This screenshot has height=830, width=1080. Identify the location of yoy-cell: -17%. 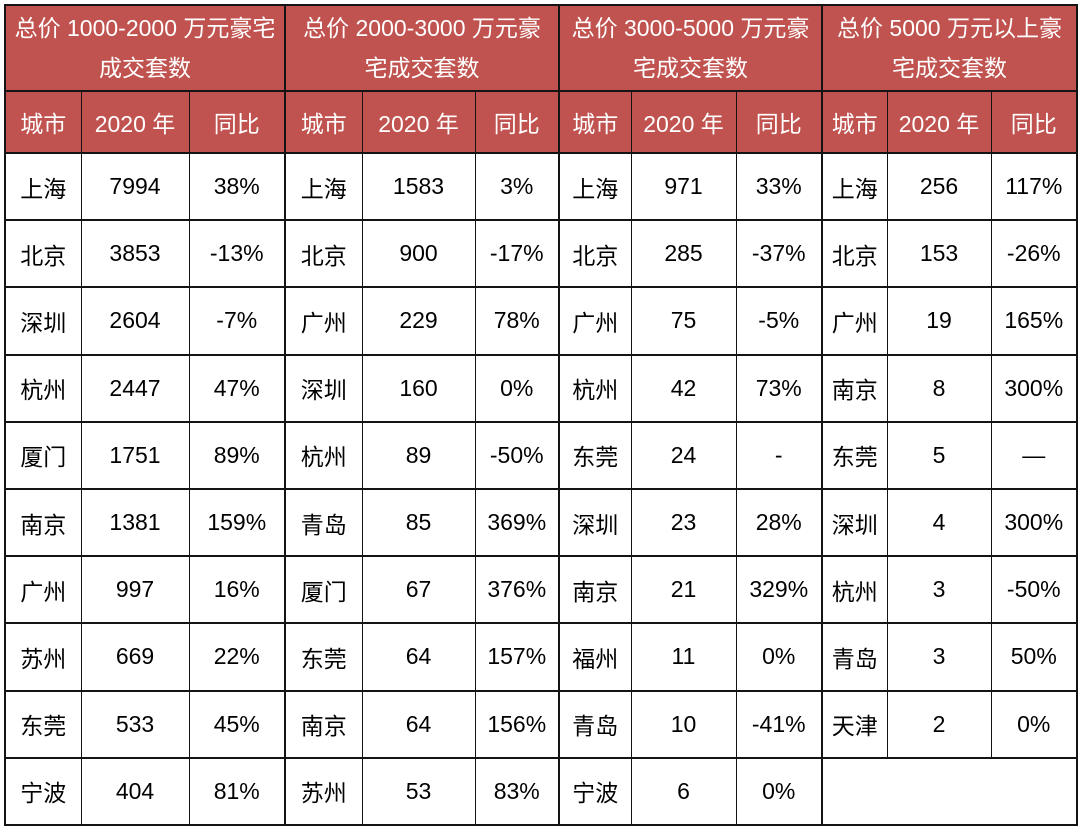
(517, 254).